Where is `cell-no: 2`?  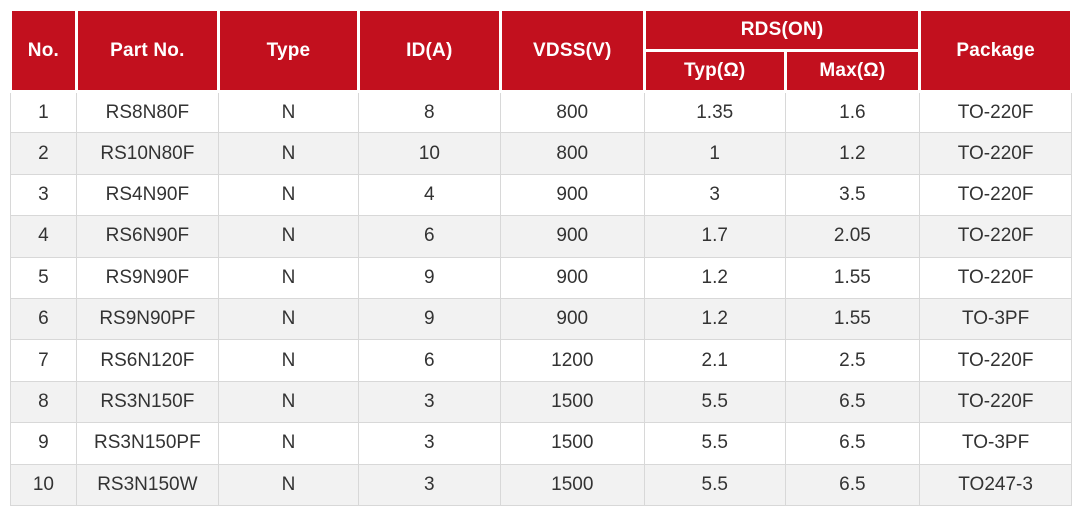 cell-no: 2 is located at coordinates (43, 153).